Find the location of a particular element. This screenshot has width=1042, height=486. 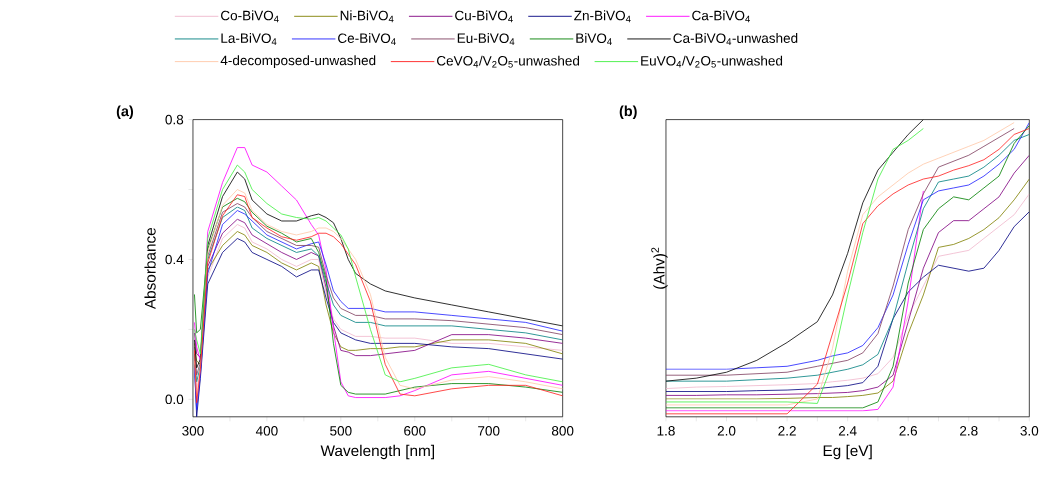

x-tick-label: 300 is located at coordinates (193, 431).